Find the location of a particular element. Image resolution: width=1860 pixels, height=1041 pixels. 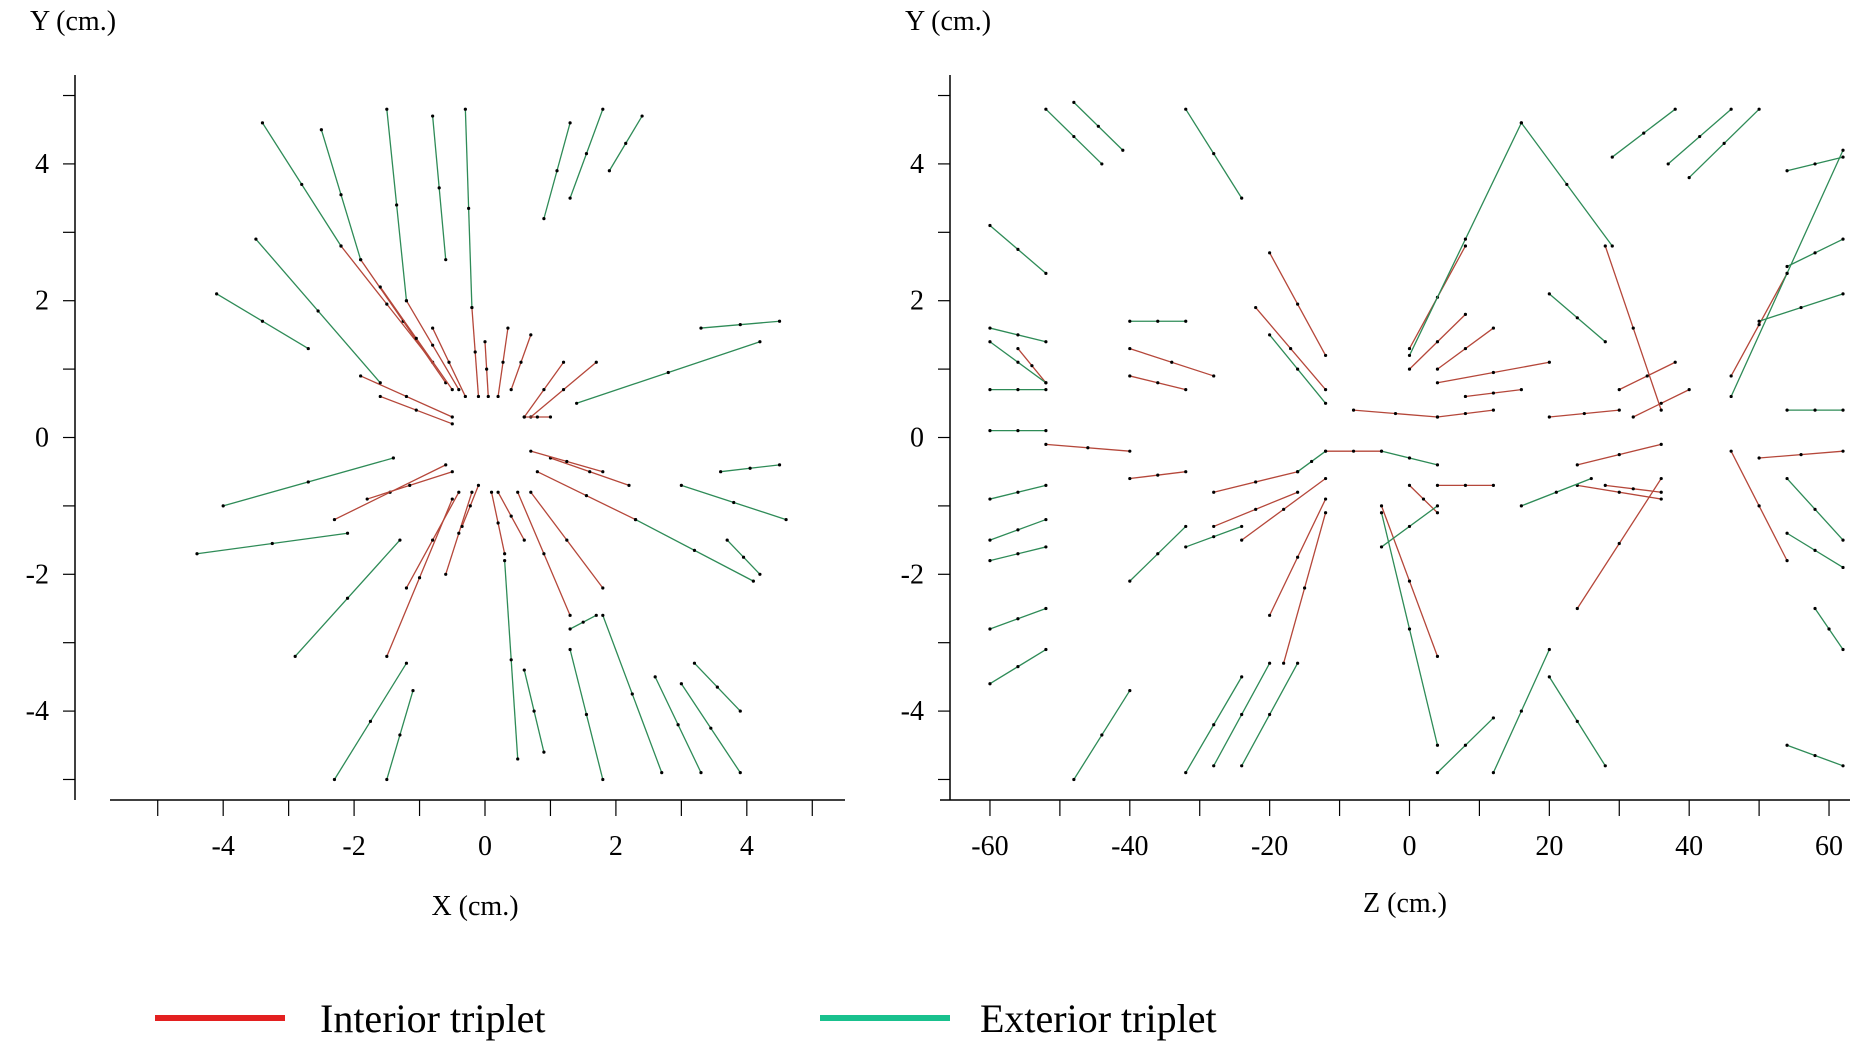

x-tick-label: 2 is located at coordinates (616, 846).